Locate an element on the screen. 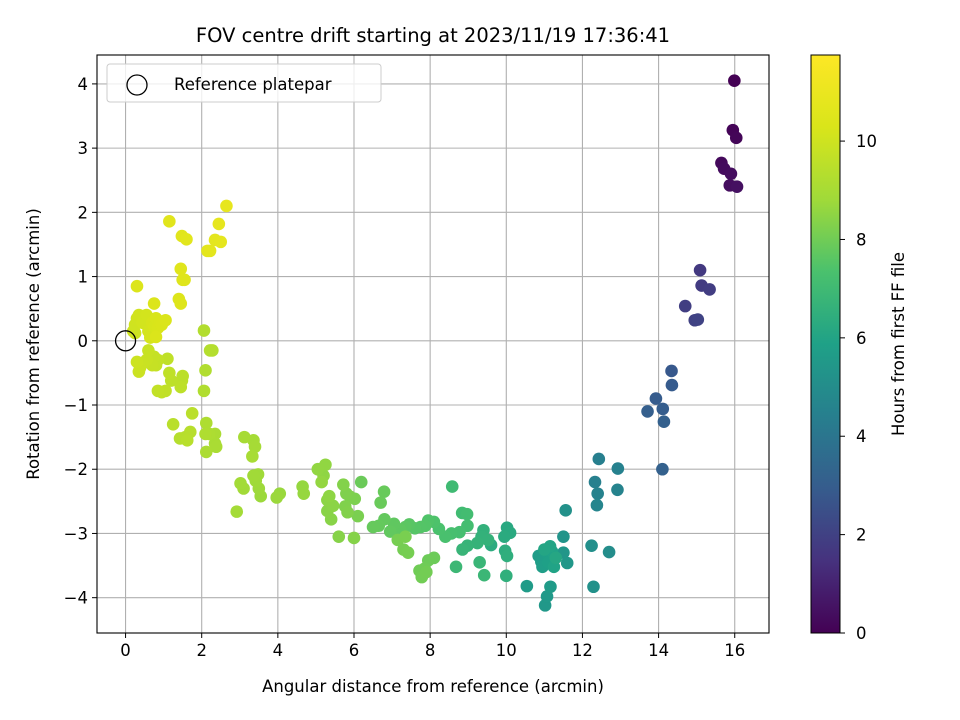 The width and height of the screenshot is (960, 720). legend: Reference platepar is located at coordinates (244, 83).